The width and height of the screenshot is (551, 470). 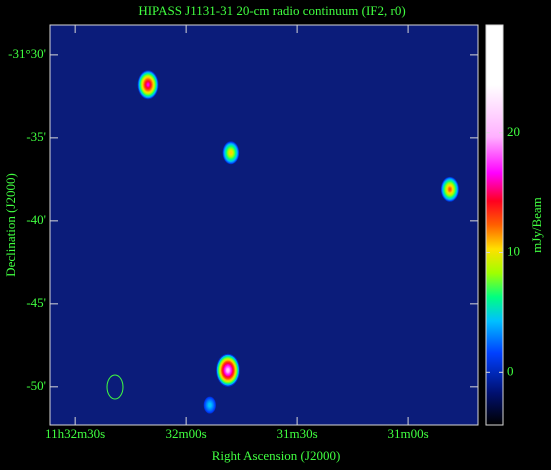 What do you see at coordinates (36, 302) in the screenshot?
I see `y-tick-label: -45'` at bounding box center [36, 302].